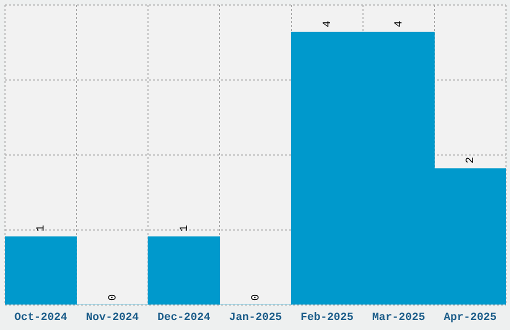  I want to click on x-tick-label: Dec-2024, so click(184, 318).